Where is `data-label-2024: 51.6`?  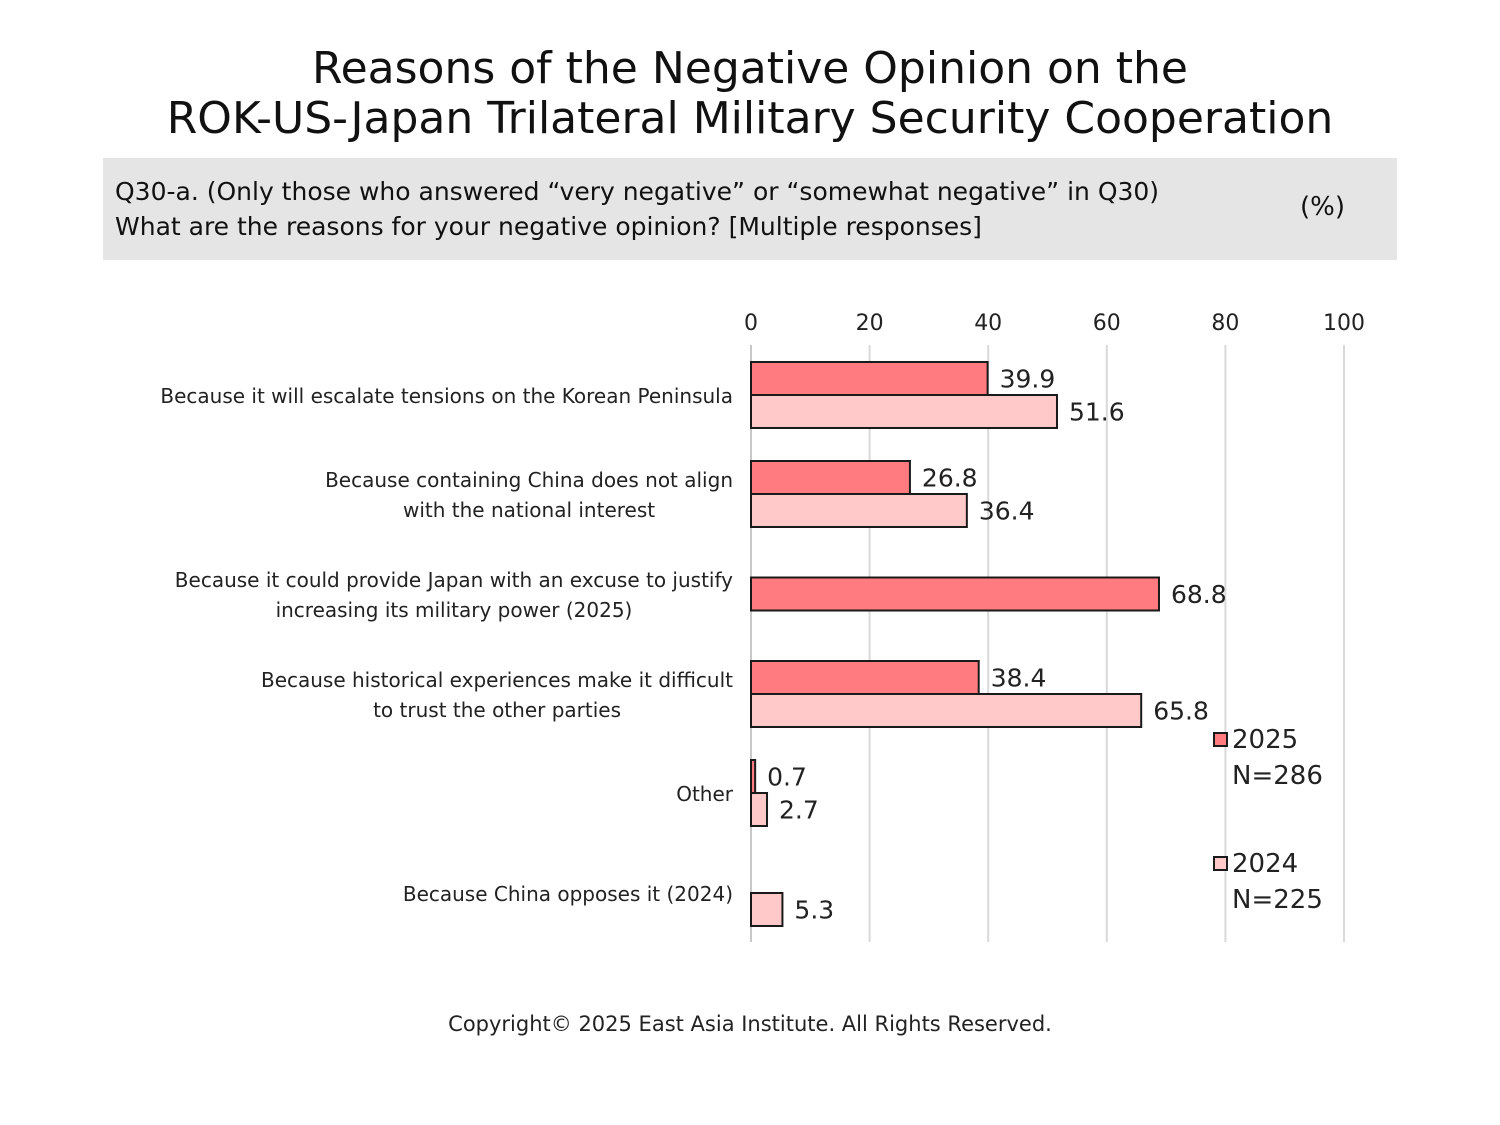 data-label-2024: 51.6 is located at coordinates (1097, 412).